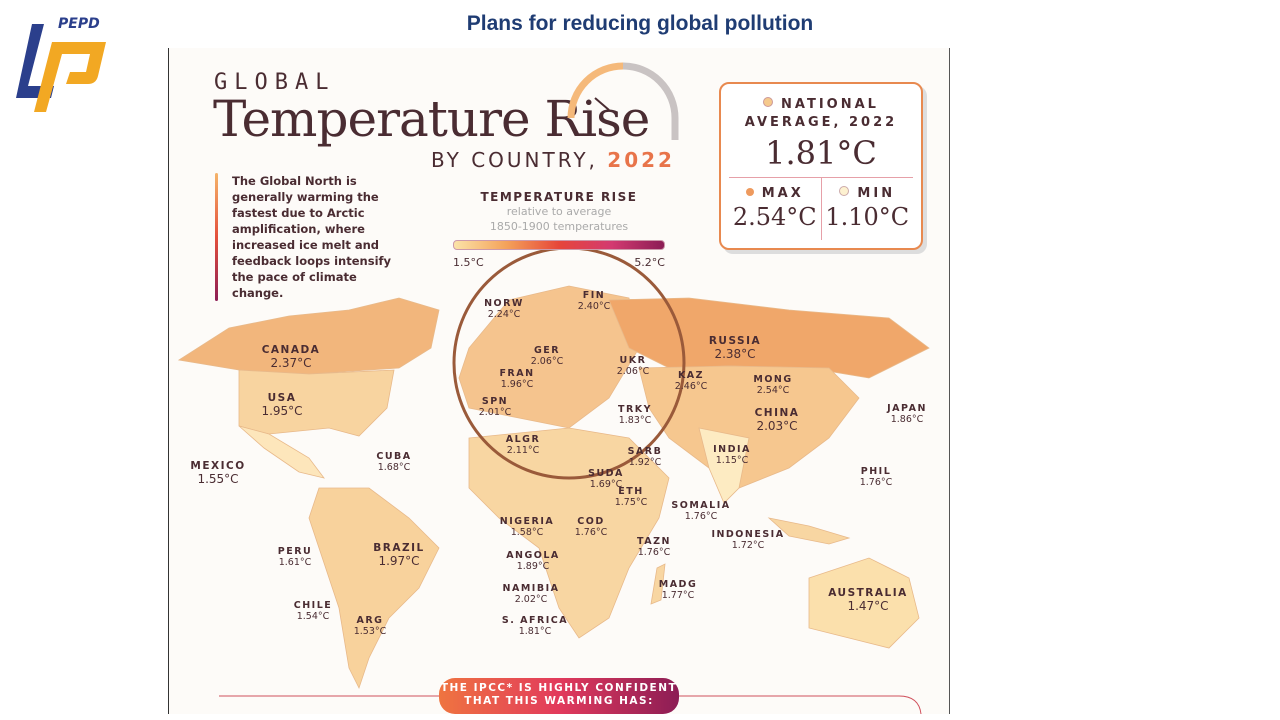 This screenshot has height=720, width=1280. What do you see at coordinates (547, 350) in the screenshot?
I see `country-name: GER` at bounding box center [547, 350].